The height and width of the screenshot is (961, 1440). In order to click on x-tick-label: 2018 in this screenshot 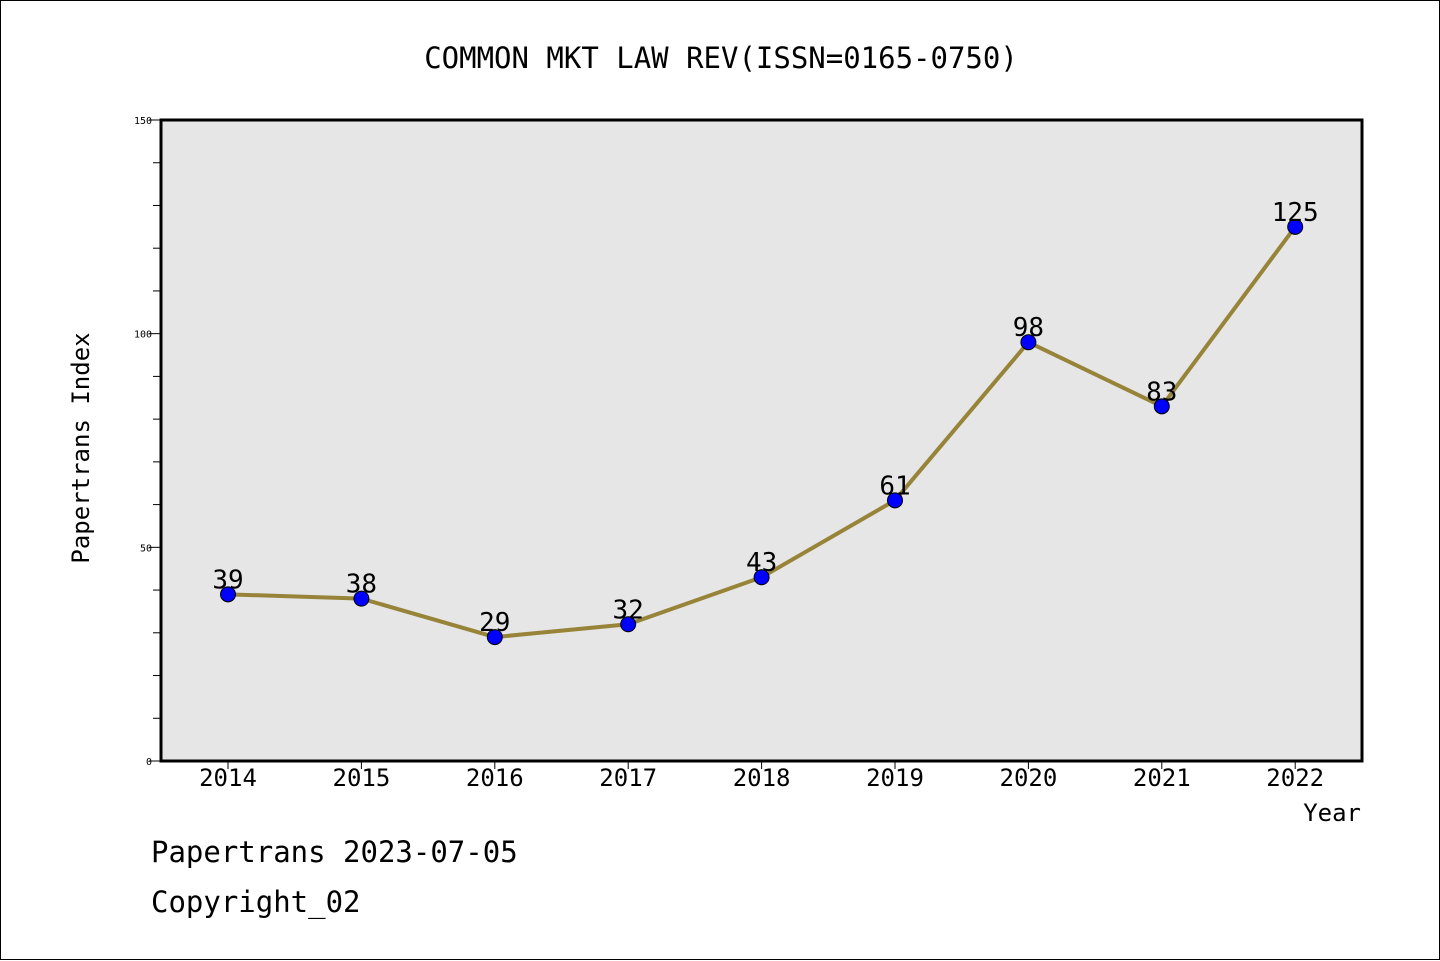, I will do `click(762, 778)`.